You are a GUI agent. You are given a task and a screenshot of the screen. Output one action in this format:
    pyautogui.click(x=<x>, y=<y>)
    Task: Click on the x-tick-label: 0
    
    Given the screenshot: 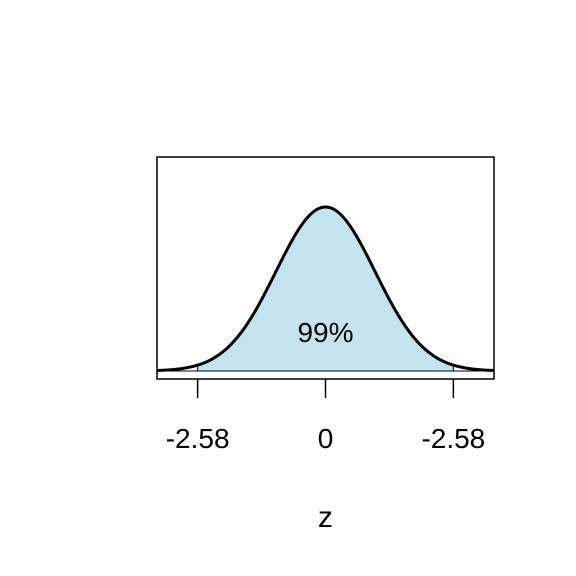 What is the action you would take?
    pyautogui.click(x=326, y=438)
    